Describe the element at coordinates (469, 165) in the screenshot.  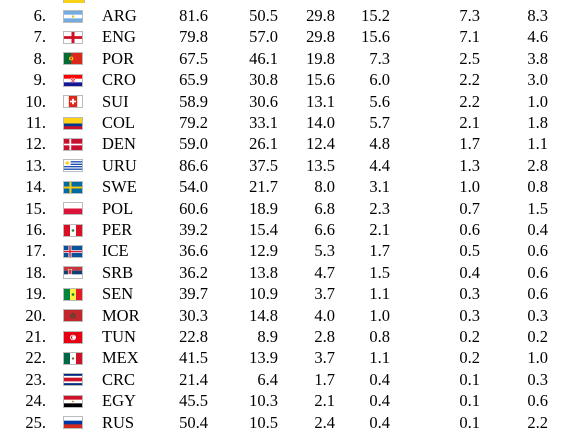
I see `value-cell: 1.3` at that location.